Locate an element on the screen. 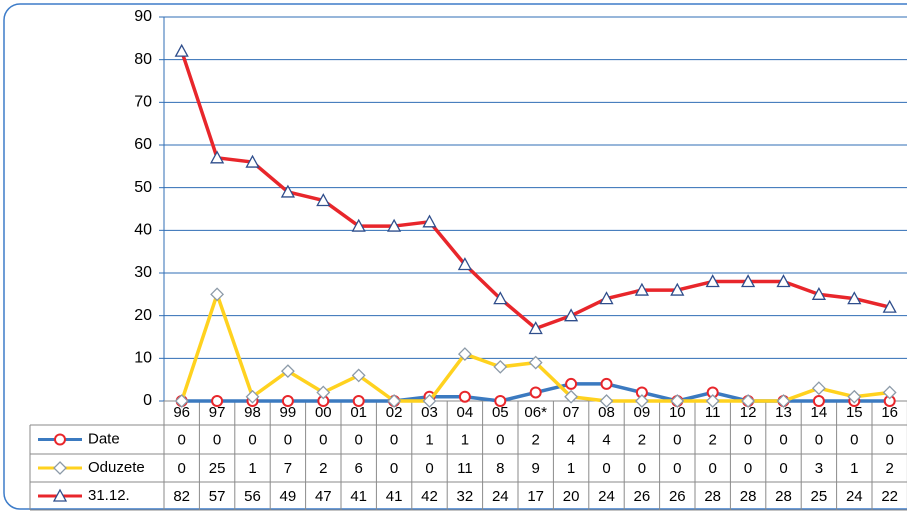 This screenshot has width=907, height=512. x-tick-label: 11 is located at coordinates (713, 412).